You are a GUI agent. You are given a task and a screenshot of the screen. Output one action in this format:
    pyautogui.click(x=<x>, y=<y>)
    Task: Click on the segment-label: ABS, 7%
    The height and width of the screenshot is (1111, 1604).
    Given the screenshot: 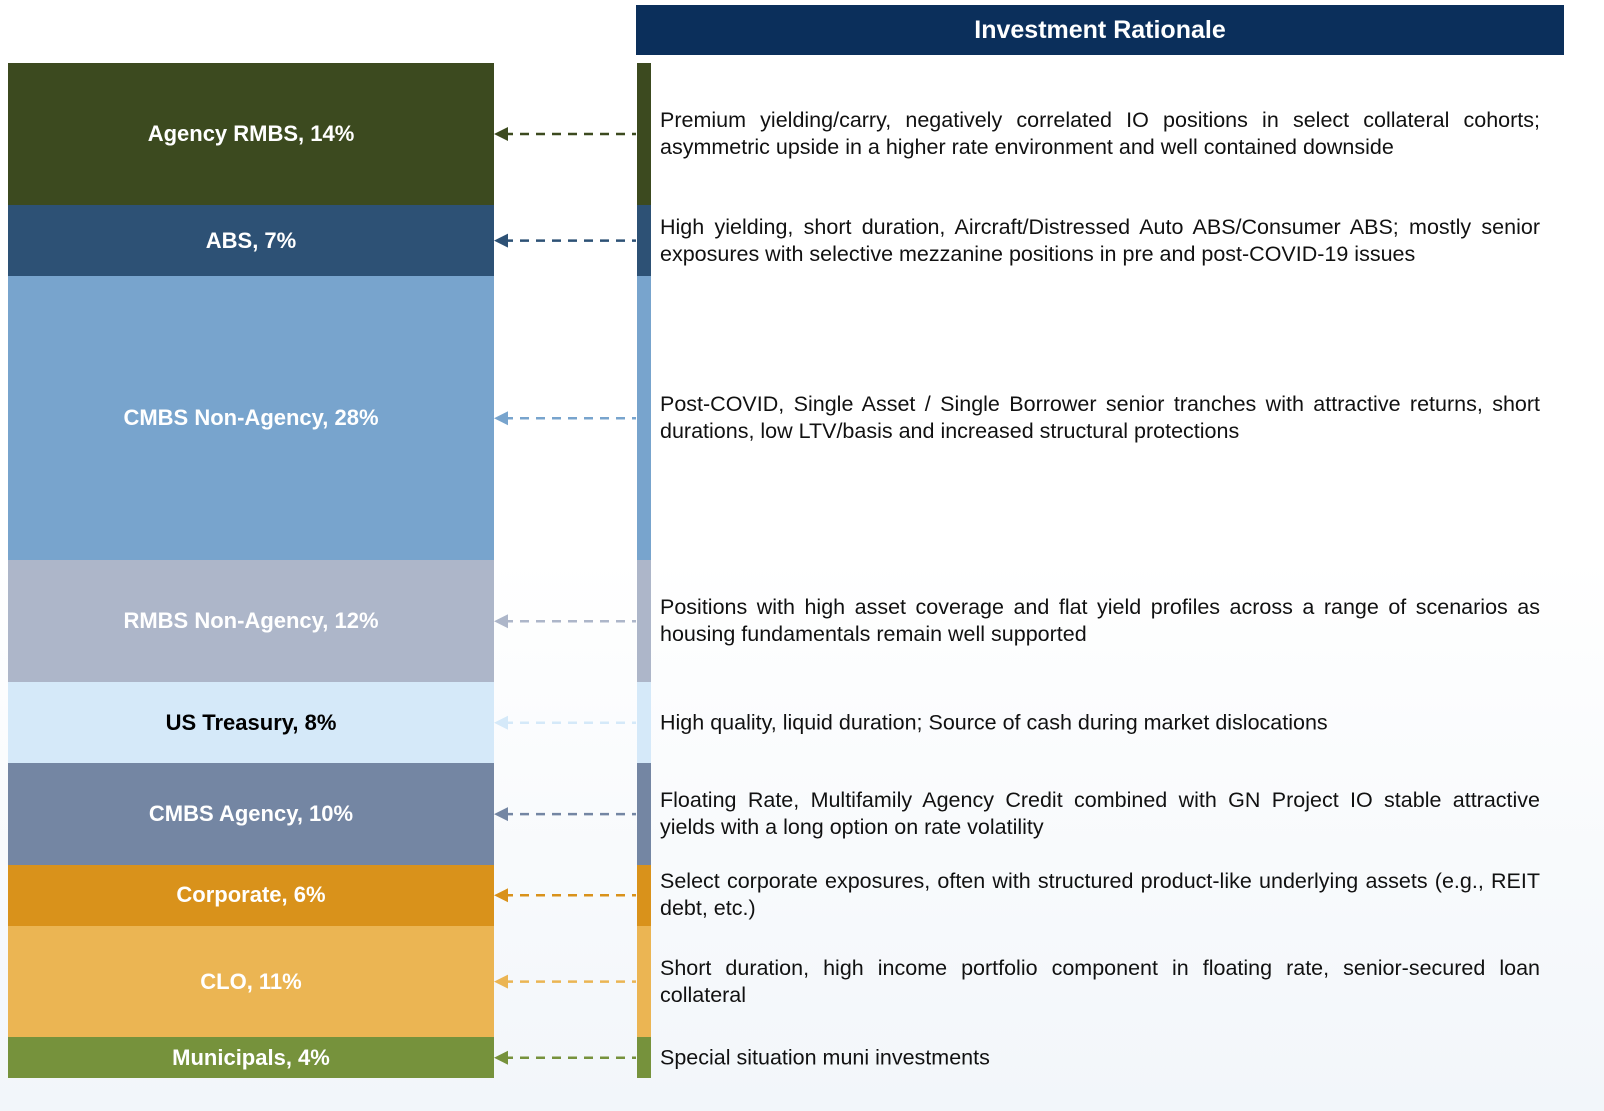 What is the action you would take?
    pyautogui.click(x=251, y=240)
    